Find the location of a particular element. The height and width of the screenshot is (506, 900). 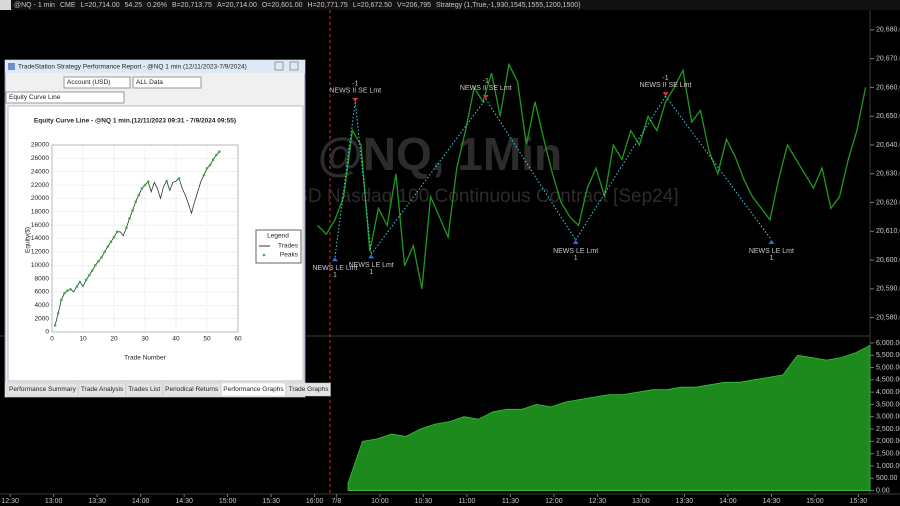

x-tick-label: 20 is located at coordinates (114, 339).